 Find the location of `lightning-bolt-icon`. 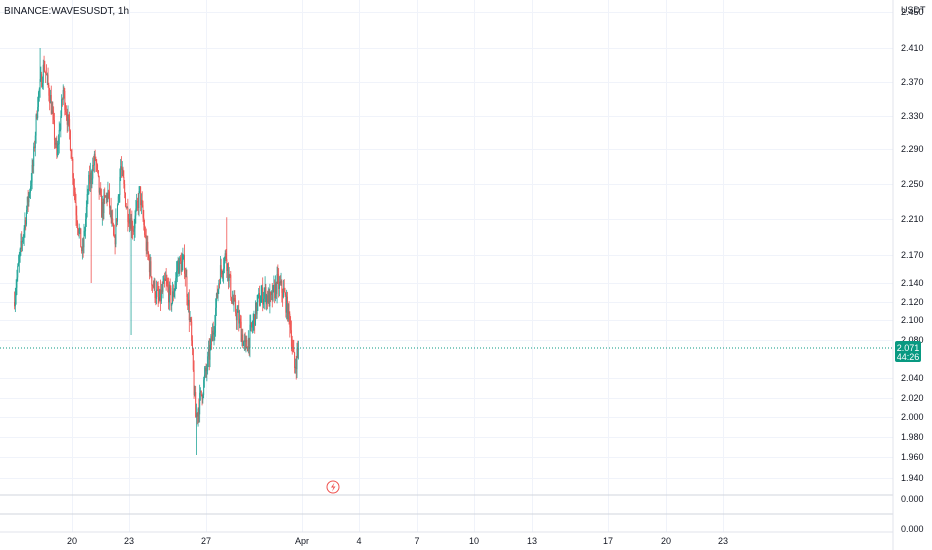

lightning-bolt-icon is located at coordinates (333, 487).